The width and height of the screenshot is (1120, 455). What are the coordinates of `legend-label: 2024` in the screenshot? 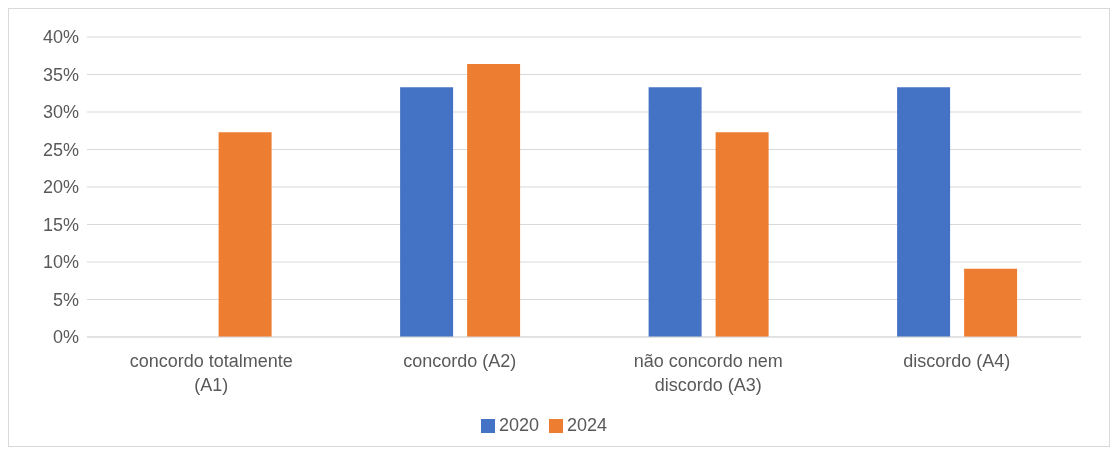 It's located at (587, 425).